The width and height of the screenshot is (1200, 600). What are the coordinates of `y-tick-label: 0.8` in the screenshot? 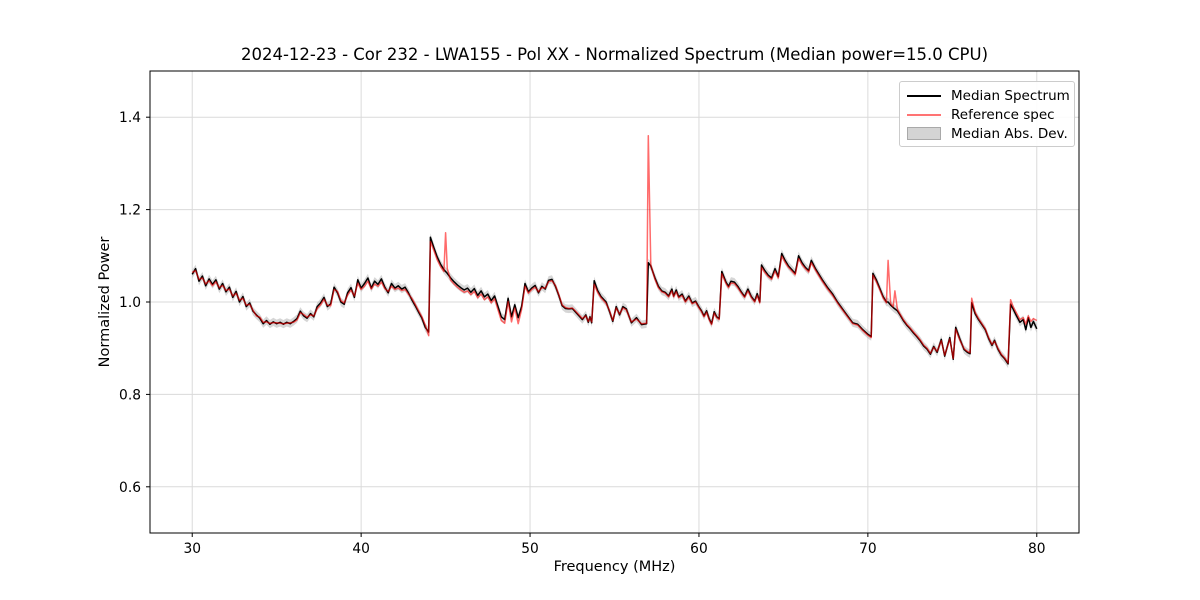 It's located at (130, 395).